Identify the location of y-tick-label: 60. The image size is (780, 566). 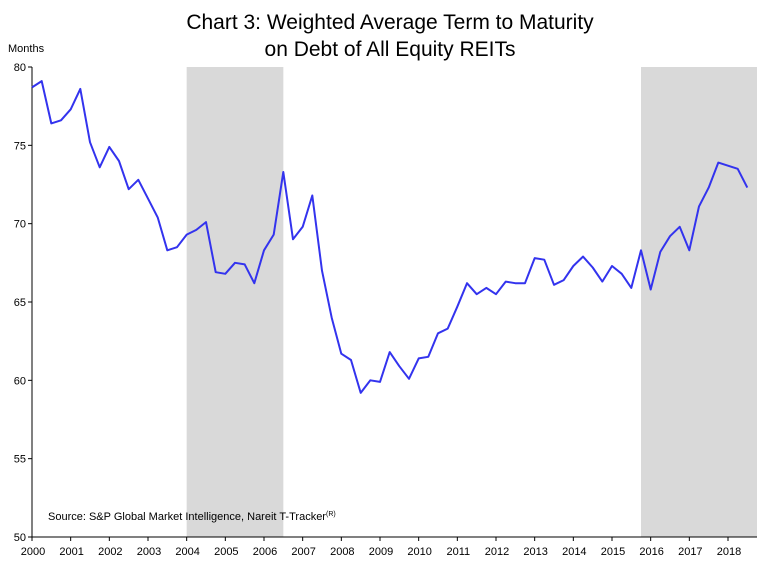
(20, 381).